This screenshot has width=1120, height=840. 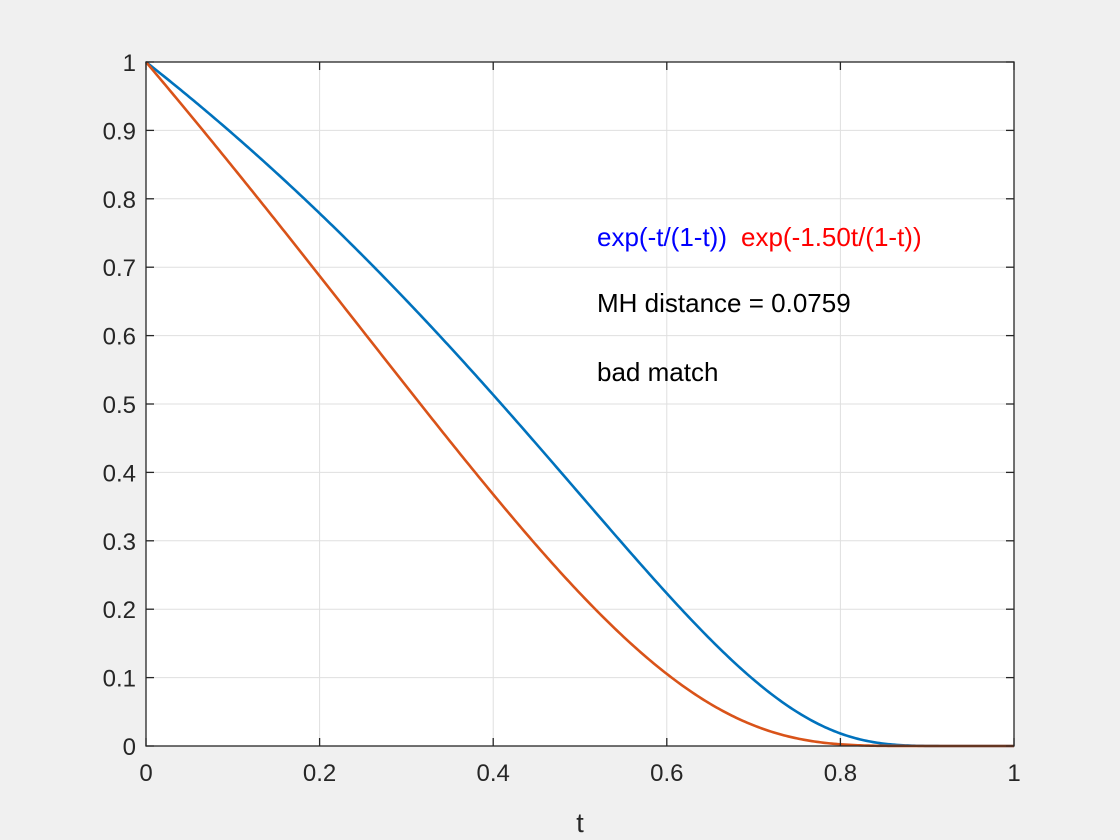 I want to click on y-tick-label: 0.8, so click(x=119, y=200).